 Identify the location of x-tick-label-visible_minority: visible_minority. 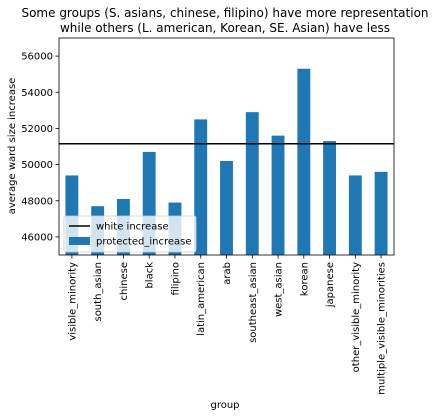
(72, 301).